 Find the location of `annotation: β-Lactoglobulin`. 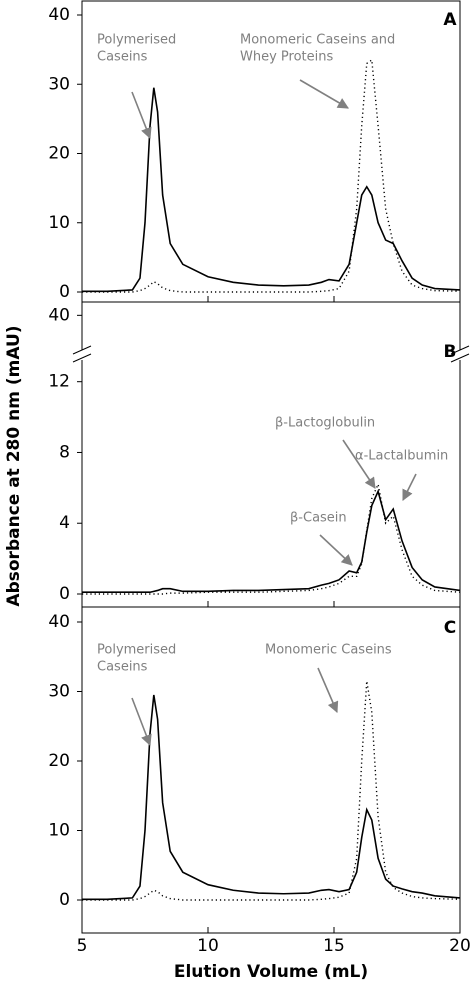

annotation: β-Lactoglobulin is located at coordinates (325, 423).